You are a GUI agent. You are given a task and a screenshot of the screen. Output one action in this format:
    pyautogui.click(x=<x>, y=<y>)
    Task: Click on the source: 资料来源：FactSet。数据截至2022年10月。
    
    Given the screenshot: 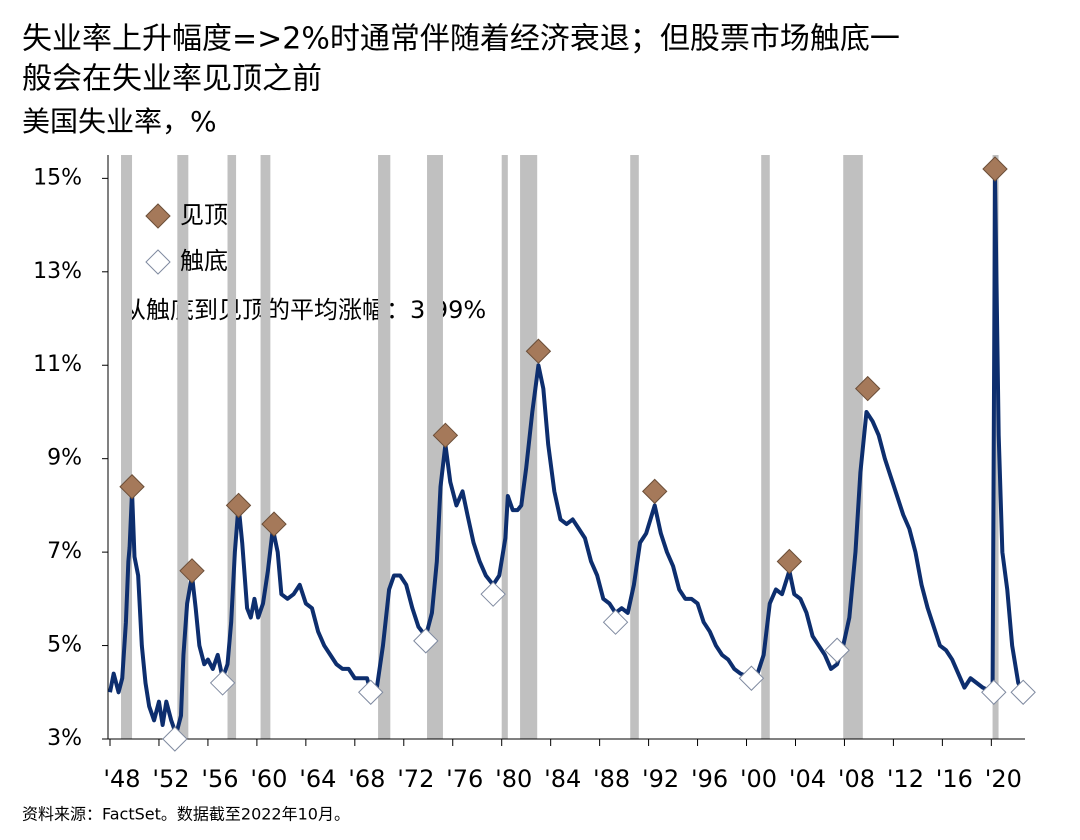 What is the action you would take?
    pyautogui.click(x=186, y=814)
    